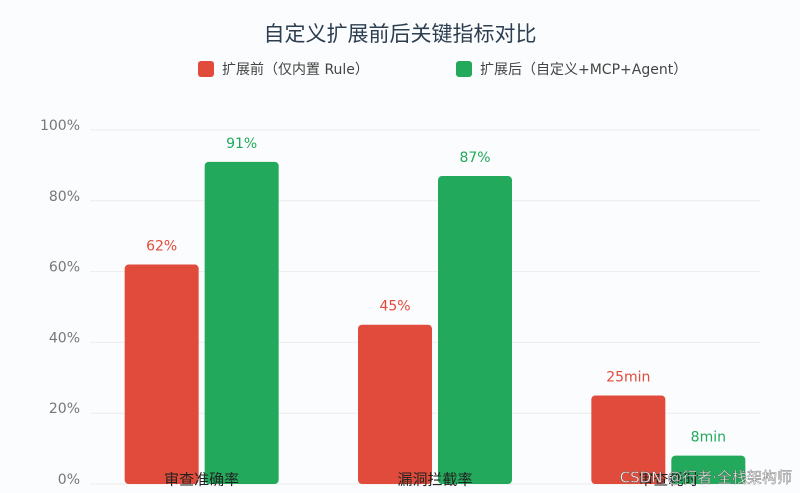 This screenshot has width=800, height=493. What do you see at coordinates (201, 480) in the screenshot?
I see `x-tick-label: 审查准确率` at bounding box center [201, 480].